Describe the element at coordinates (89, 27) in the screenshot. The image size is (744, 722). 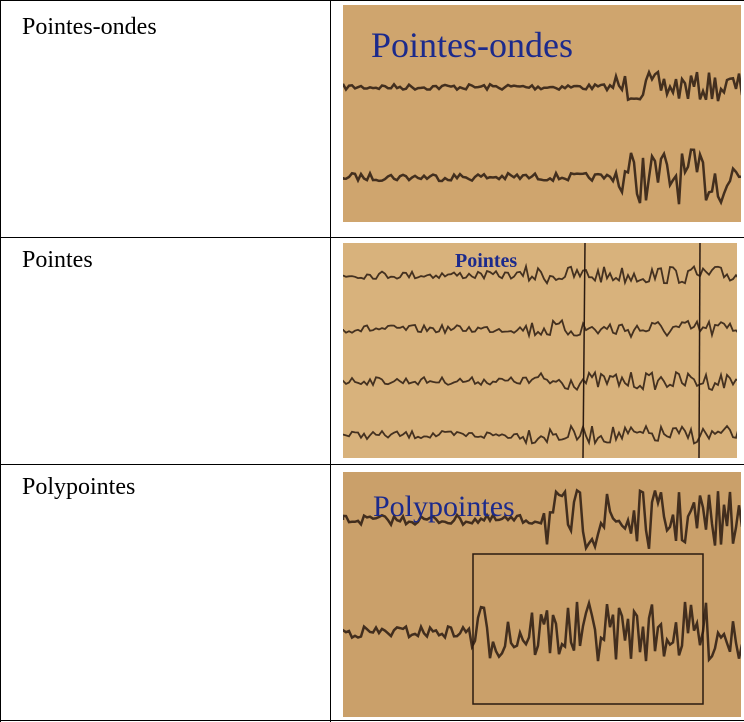
I see `row-label: Pointes-ondes` at that location.